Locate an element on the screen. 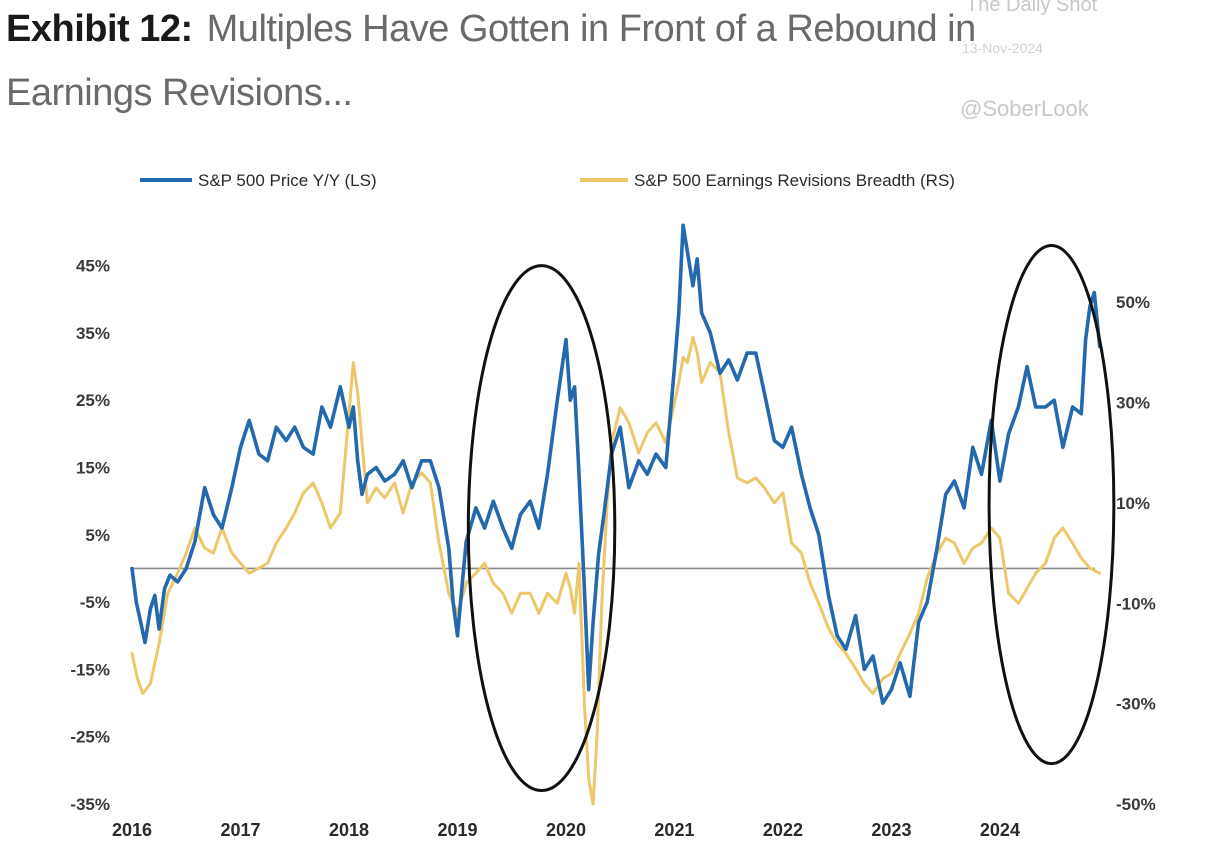 Image resolution: width=1210 pixels, height=858 pixels. left-tick-label: -5% is located at coordinates (95, 602).